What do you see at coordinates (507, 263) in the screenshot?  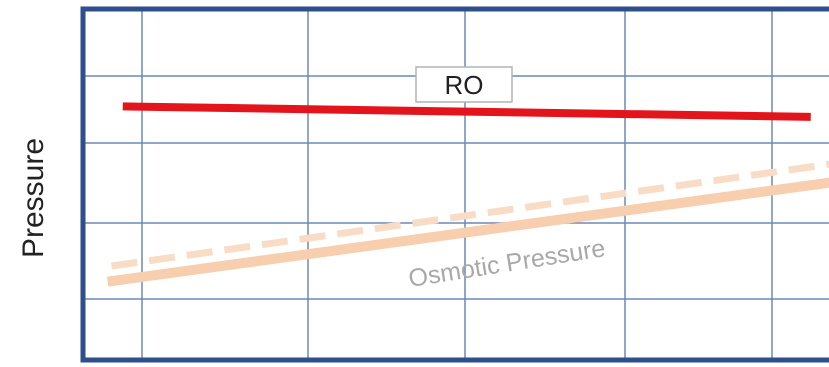 I see `osmotic-pressure-label: Osmotic Pressure` at bounding box center [507, 263].